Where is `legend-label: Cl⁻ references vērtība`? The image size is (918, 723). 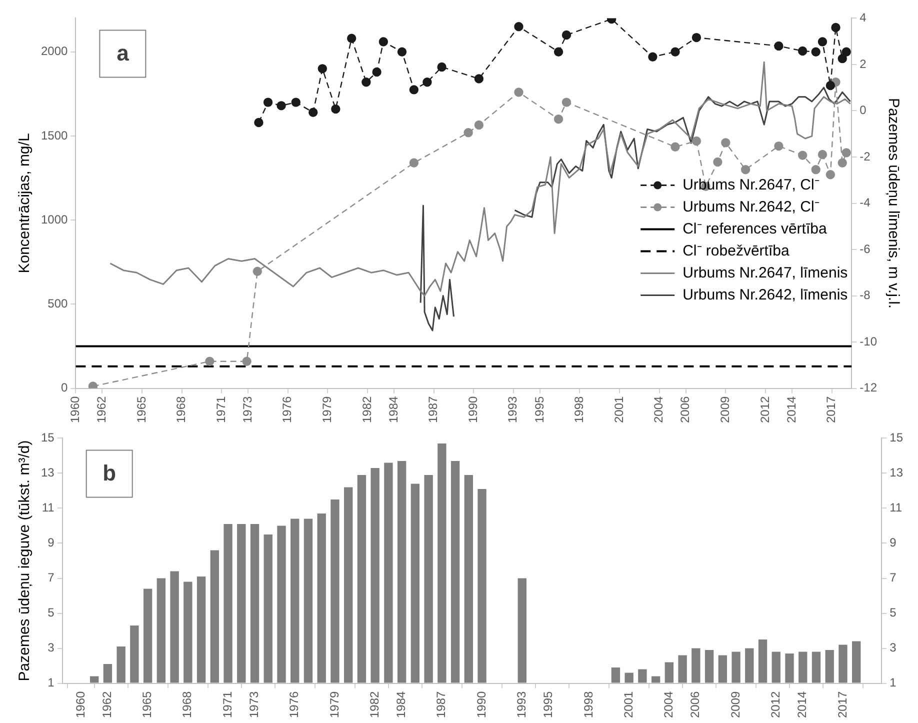
legend-label: Cl⁻ references vērtība is located at coordinates (755, 229).